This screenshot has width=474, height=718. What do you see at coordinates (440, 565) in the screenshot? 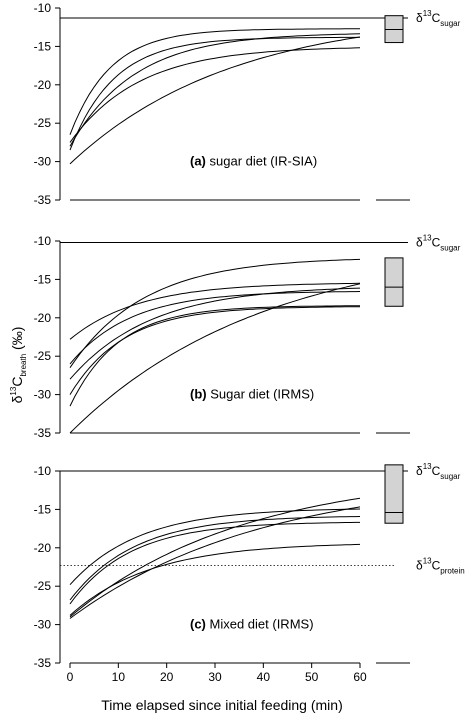
I see `reference-label-protein: δ13Cprotein` at bounding box center [440, 565].